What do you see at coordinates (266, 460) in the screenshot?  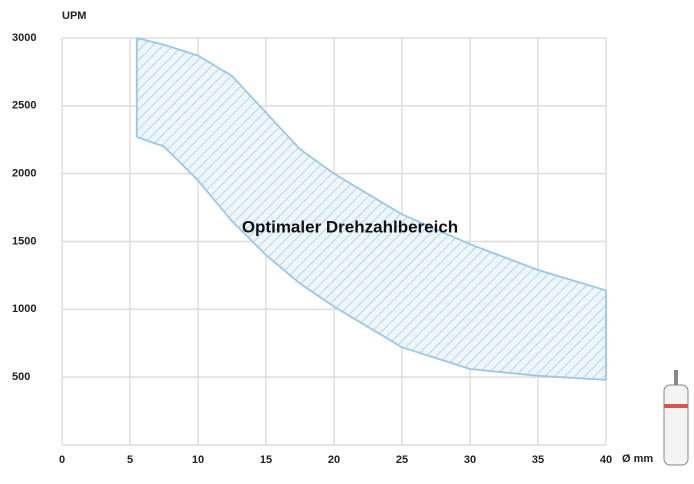 I see `x-tick-label: 15` at bounding box center [266, 460].